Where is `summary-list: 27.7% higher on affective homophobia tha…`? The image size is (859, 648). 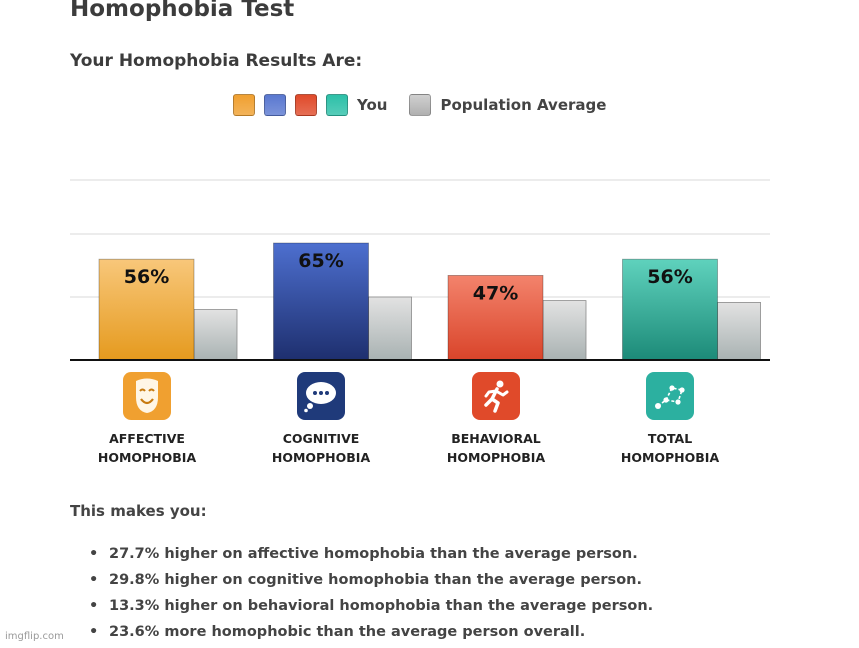 summary-list: 27.7% higher on affective homophobia tha… is located at coordinates (371, 593).